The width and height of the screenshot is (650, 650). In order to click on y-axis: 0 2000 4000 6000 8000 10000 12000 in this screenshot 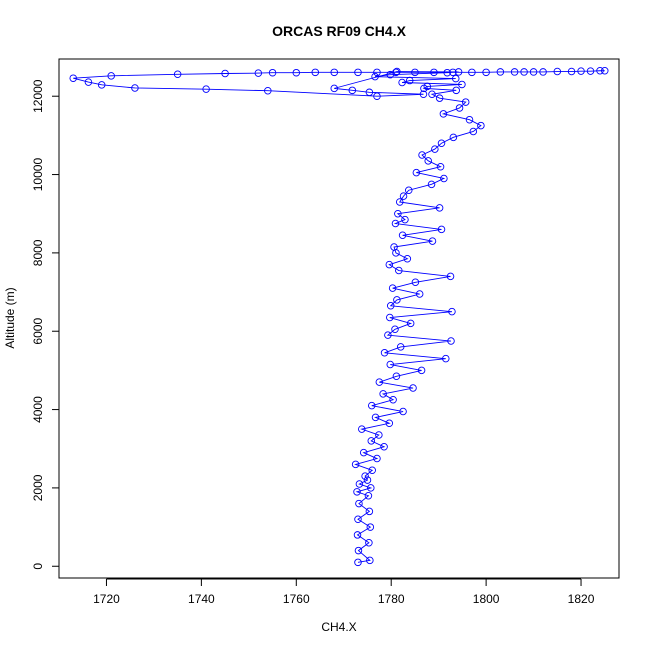, I will do `click(45, 324)`.